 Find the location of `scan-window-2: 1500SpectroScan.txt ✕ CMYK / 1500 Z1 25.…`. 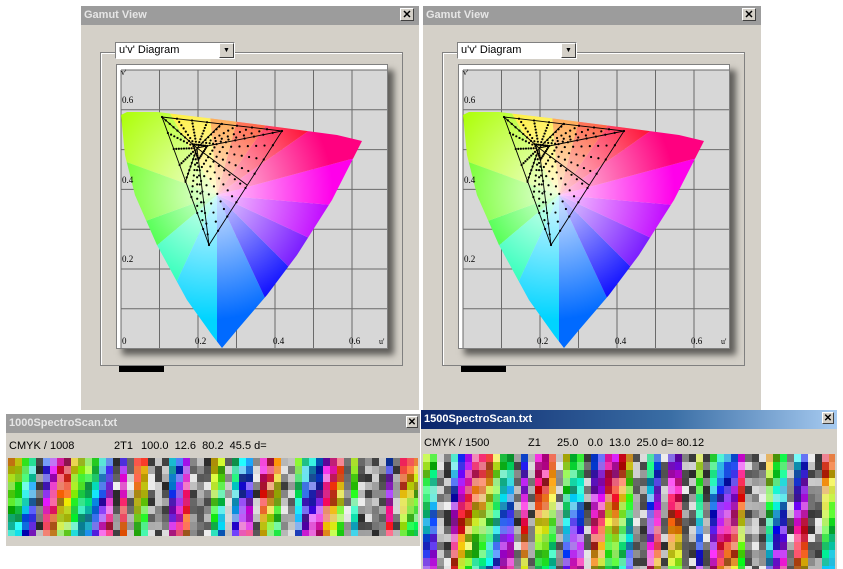

scan-window-2: 1500SpectroScan.txt ✕ CMYK / 1500 Z1 25.… is located at coordinates (629, 489).